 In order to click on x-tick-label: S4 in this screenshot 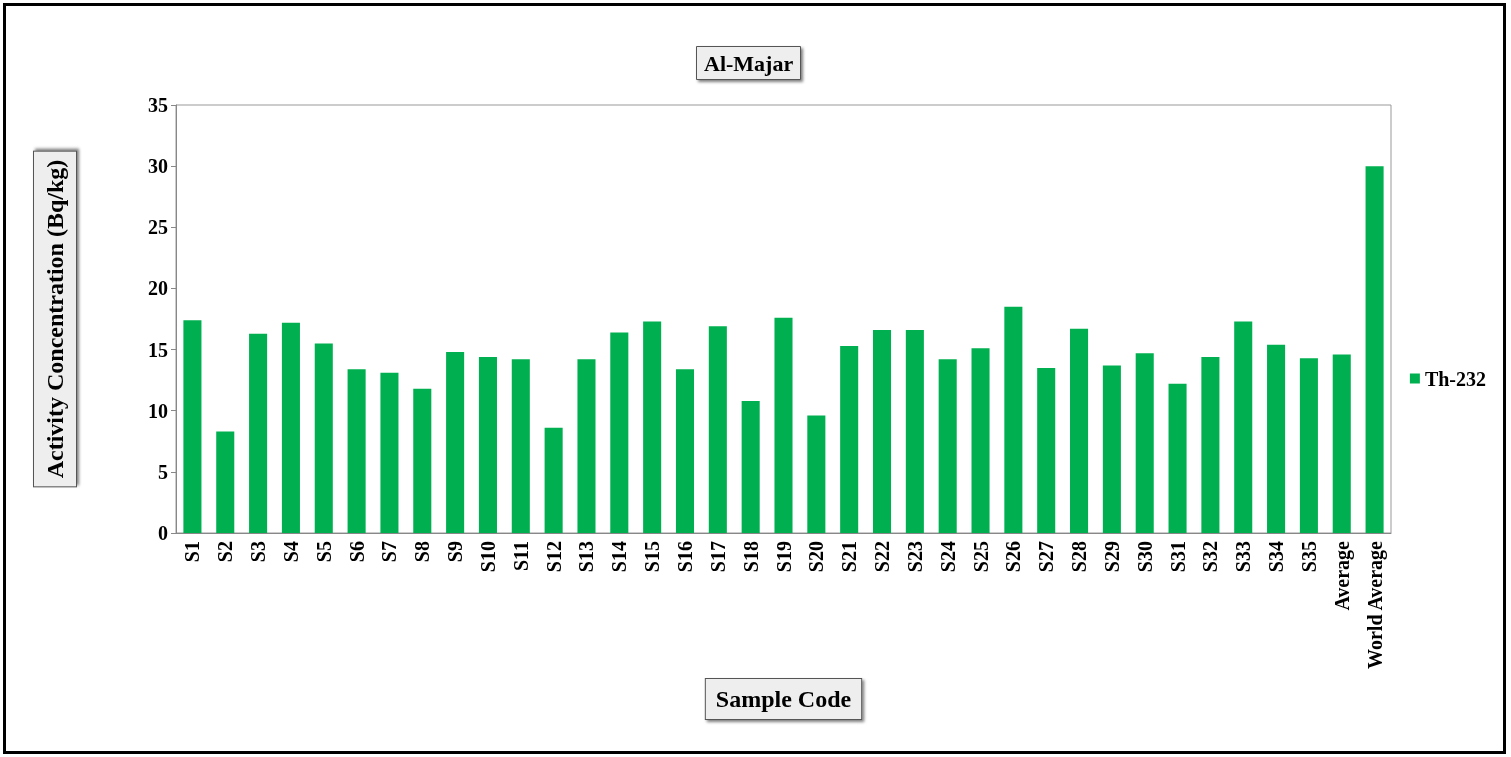, I will do `click(290, 552)`.